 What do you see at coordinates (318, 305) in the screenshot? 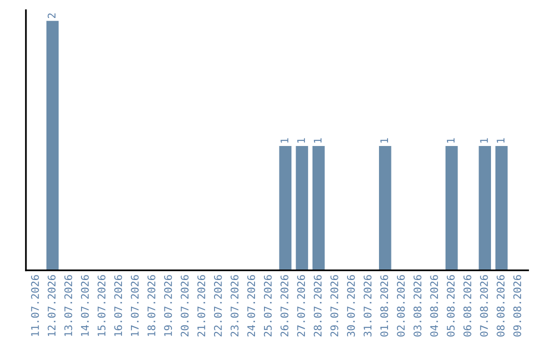
I see `x-tick-label: 28.07.2026` at bounding box center [318, 305].